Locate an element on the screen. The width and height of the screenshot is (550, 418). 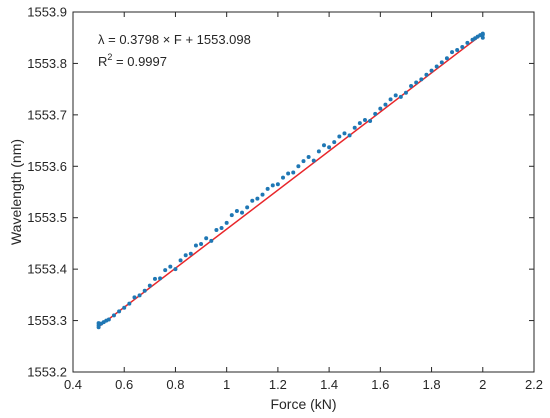
y-tick-label: 1553.8 is located at coordinates (47, 63).